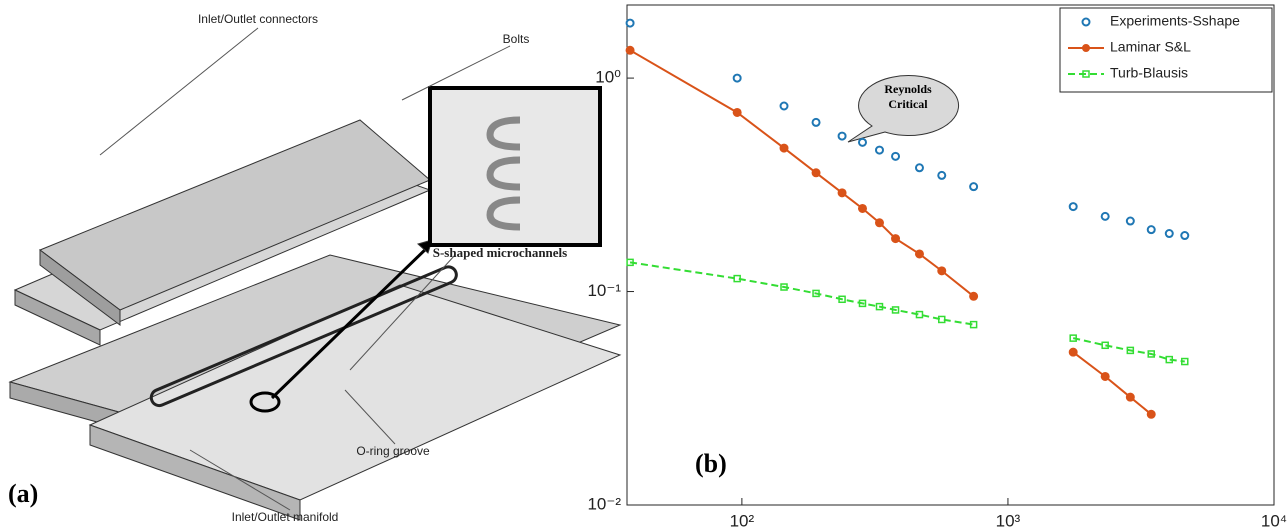  Describe the element at coordinates (1008, 520) in the screenshot. I see `x-tick-label: 10³` at that location.